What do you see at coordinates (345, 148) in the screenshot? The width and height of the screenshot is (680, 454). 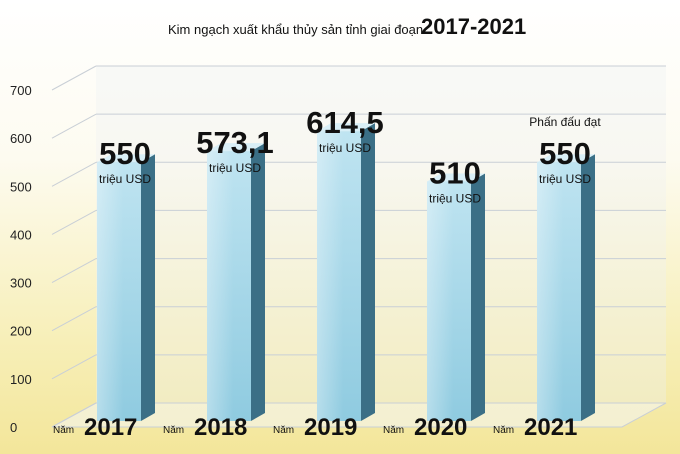 I see `unit-label-2019: triệu USD` at bounding box center [345, 148].